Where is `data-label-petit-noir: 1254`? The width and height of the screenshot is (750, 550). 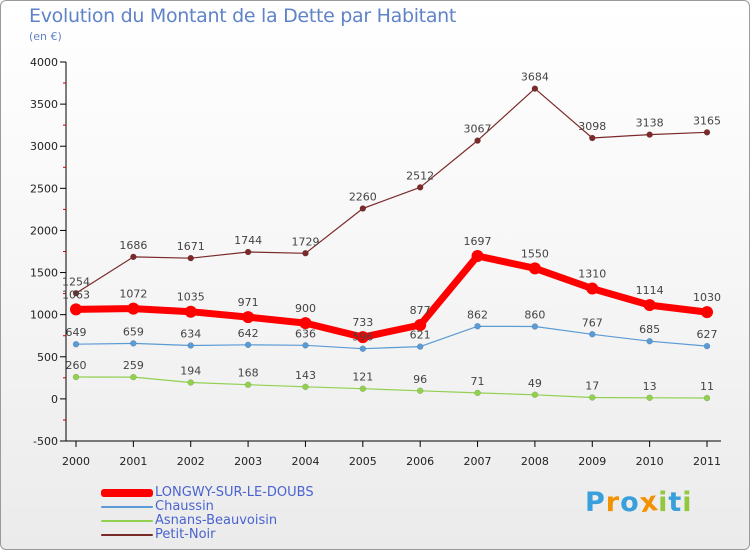 data-label-petit-noir: 1254 is located at coordinates (76, 281).